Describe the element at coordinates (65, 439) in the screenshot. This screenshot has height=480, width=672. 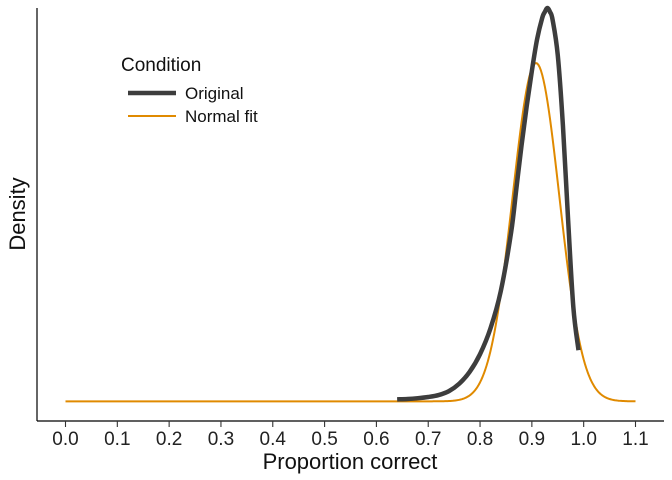
I see `x-tick-label: 0.0` at that location.